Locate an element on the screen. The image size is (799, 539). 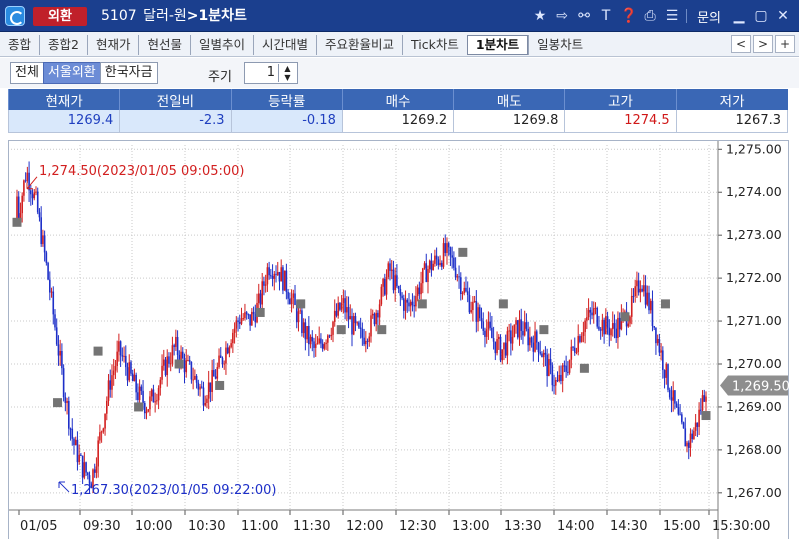
tab-item: 시간대별 is located at coordinates (284, 44).